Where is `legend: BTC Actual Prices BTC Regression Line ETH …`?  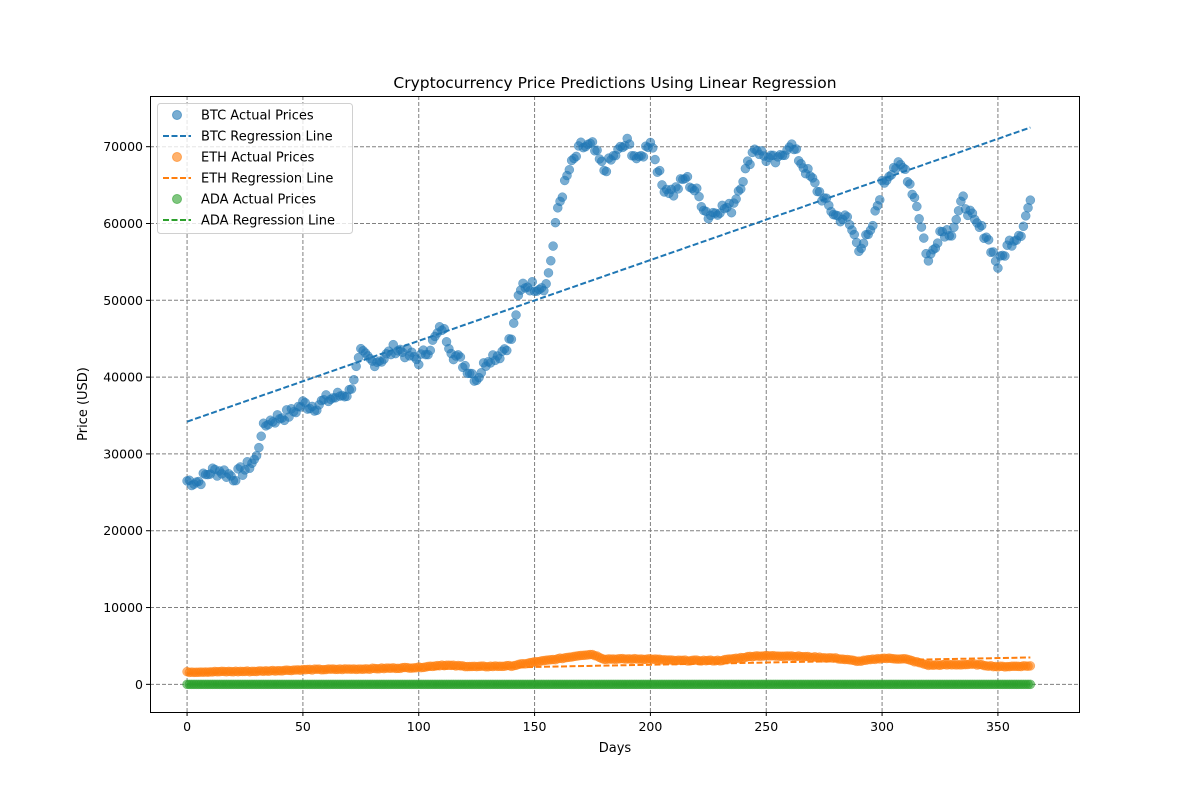 legend: BTC Actual Prices BTC Regression Line ETH … is located at coordinates (255, 168).